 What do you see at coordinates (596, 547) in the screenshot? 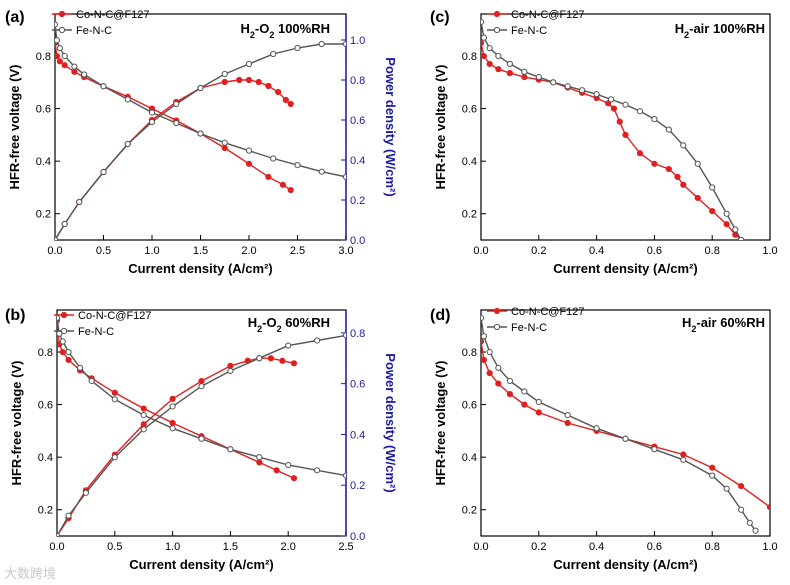
I see `x-tick-label: 0.4` at bounding box center [596, 547].